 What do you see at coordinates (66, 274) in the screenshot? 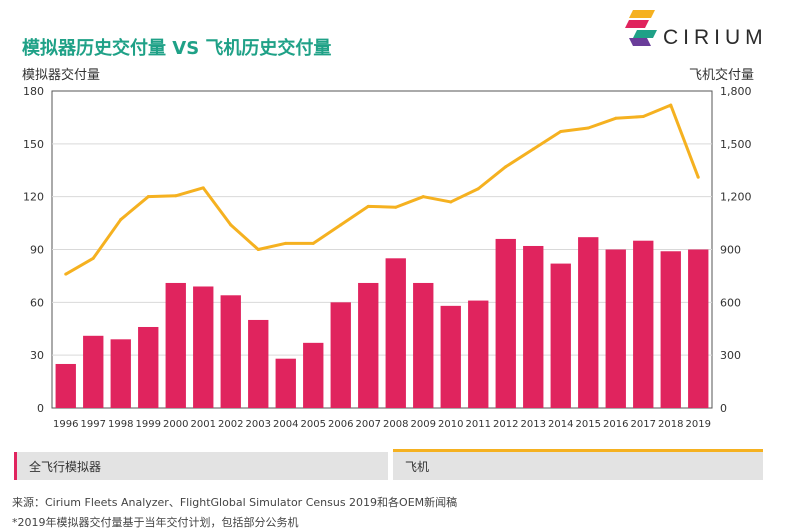
I see `aircraft-point-1996` at bounding box center [66, 274].